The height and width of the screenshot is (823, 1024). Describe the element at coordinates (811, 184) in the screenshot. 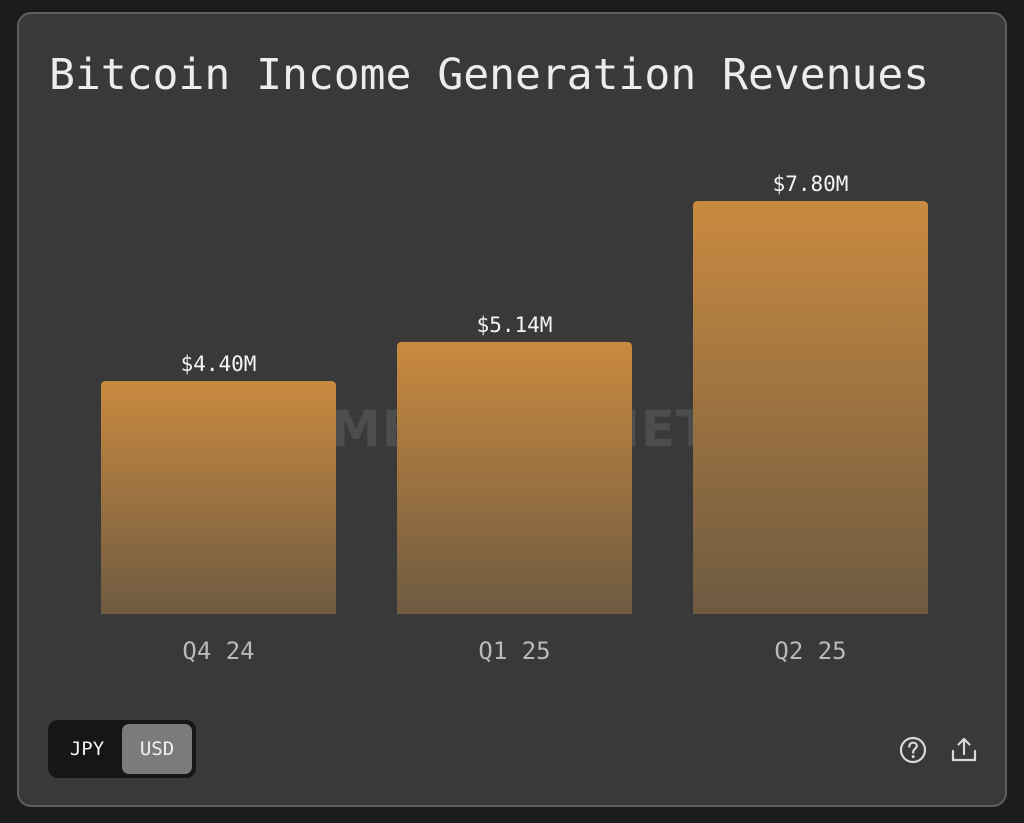

I see `data-label: $7.80M` at that location.